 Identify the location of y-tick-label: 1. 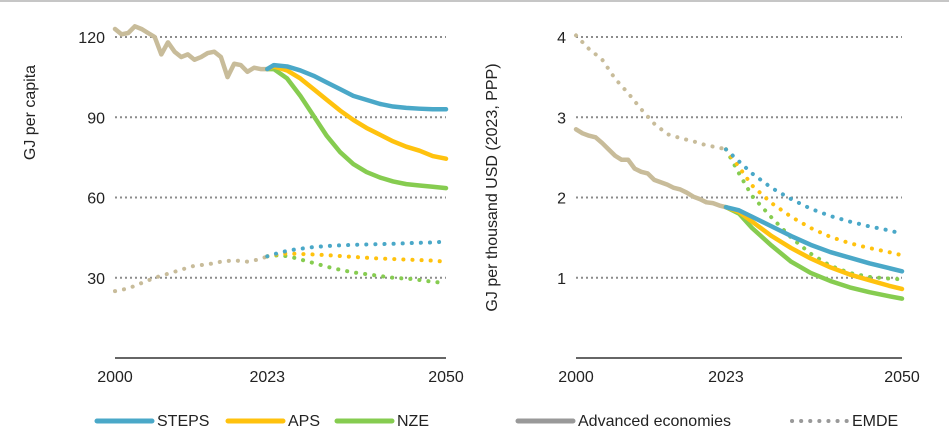
(561, 279).